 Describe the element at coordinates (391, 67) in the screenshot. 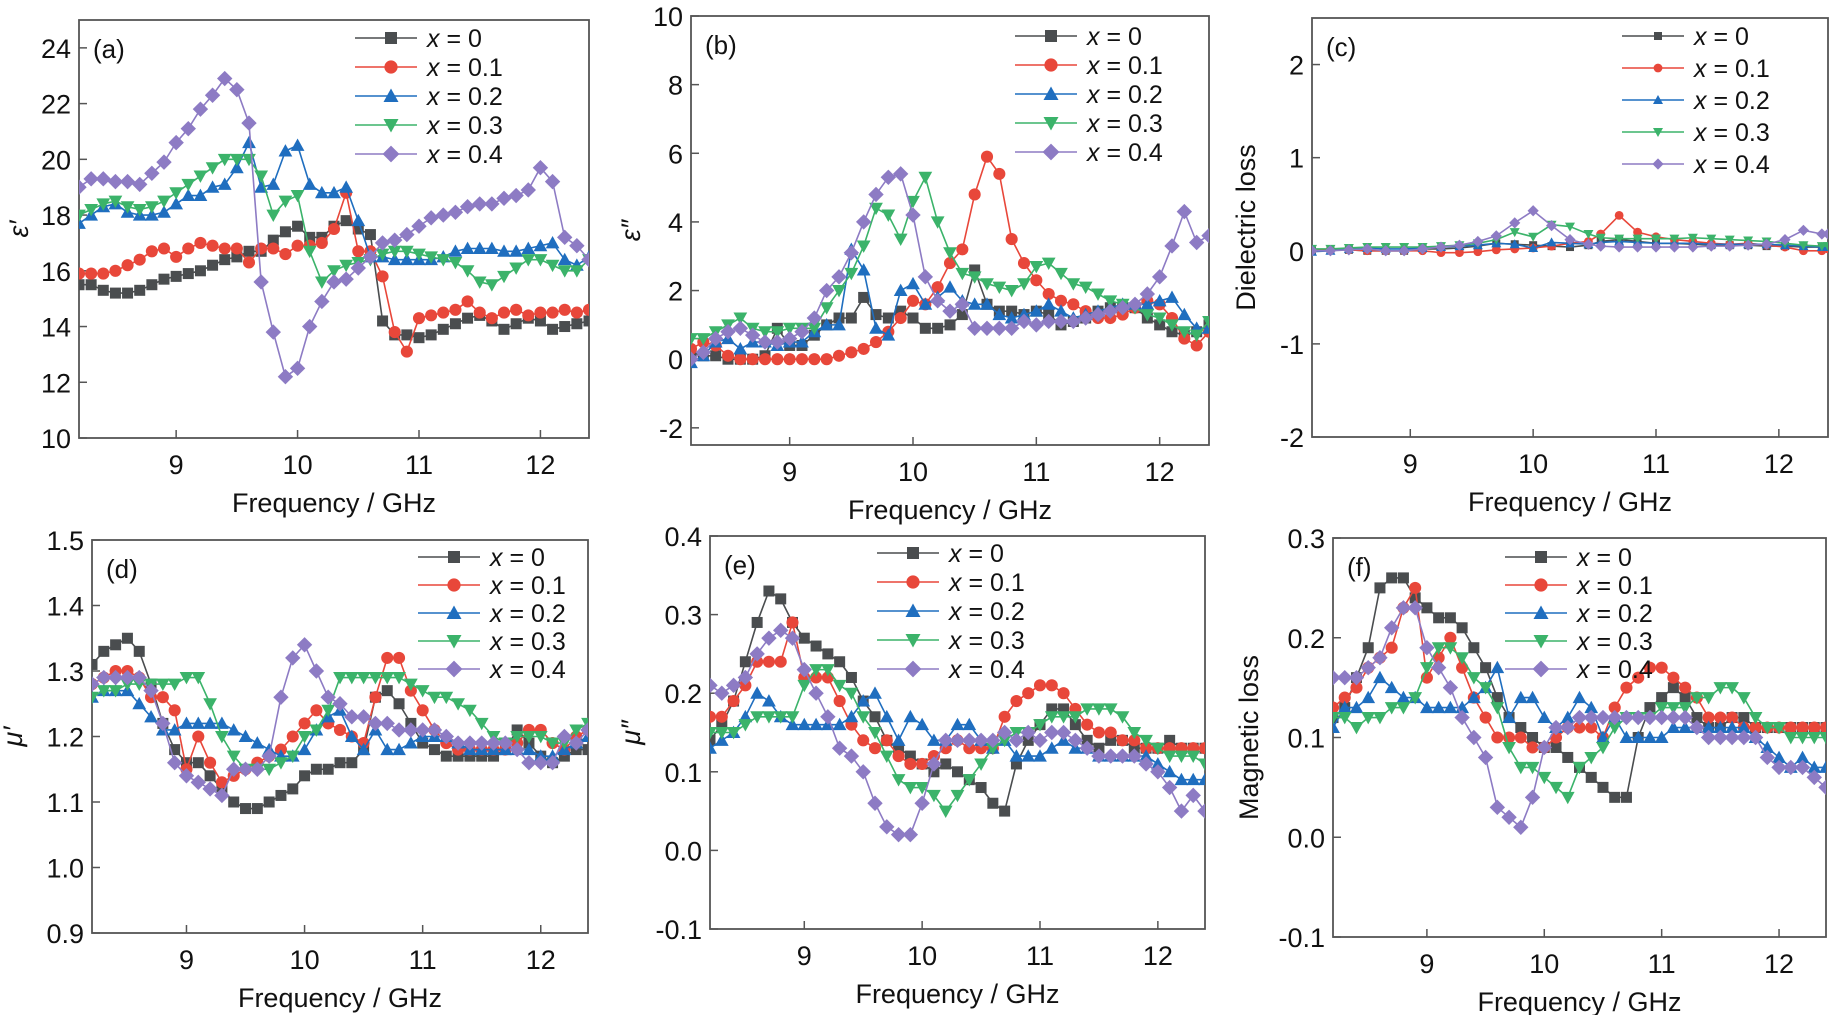

I see `legend-marker` at that location.